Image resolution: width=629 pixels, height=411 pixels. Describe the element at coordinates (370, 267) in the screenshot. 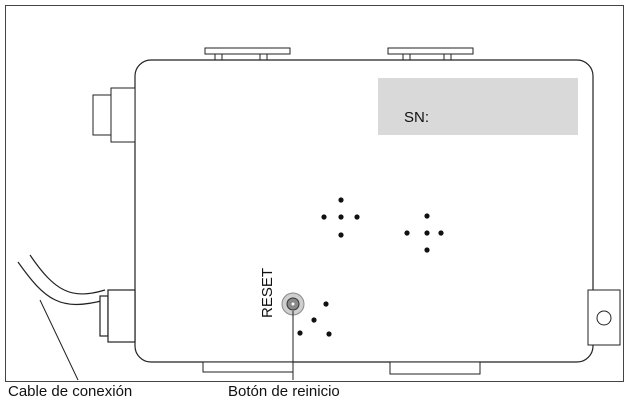

I see `vent-holes` at that location.